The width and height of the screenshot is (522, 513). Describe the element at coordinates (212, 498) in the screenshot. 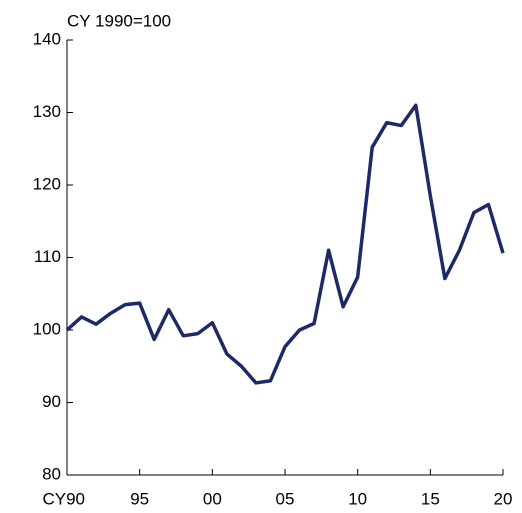

I see `x-tick-label: 00` at that location.